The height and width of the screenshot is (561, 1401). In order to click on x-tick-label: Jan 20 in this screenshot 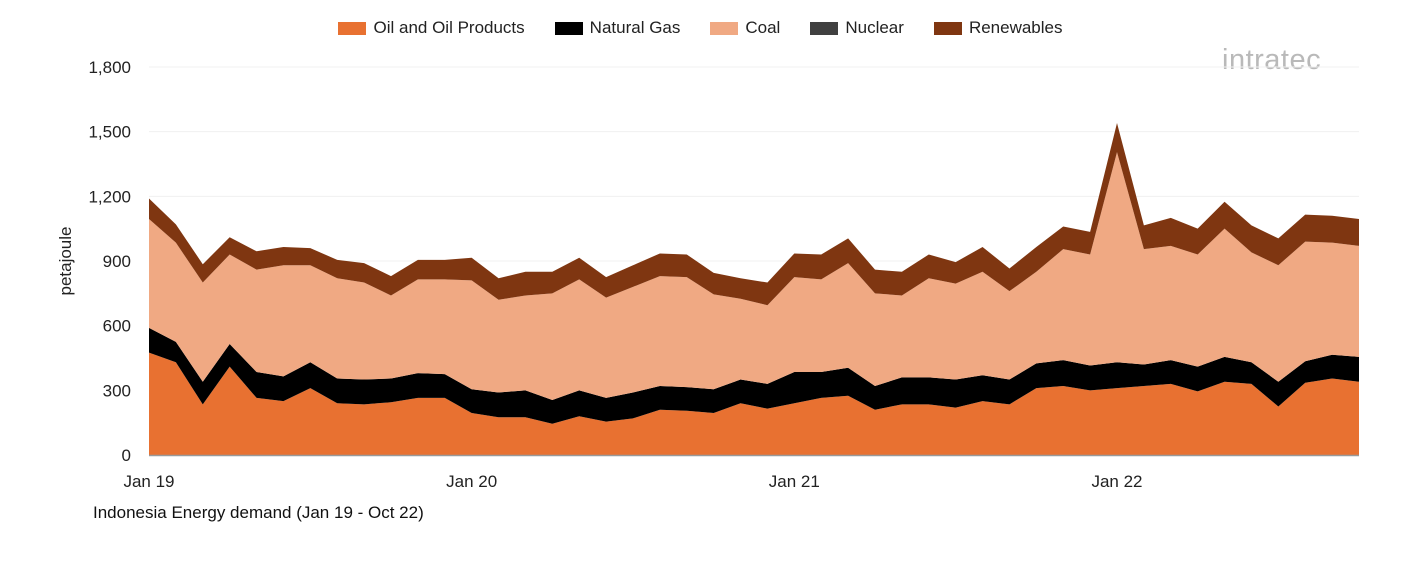, I will do `click(471, 481)`.